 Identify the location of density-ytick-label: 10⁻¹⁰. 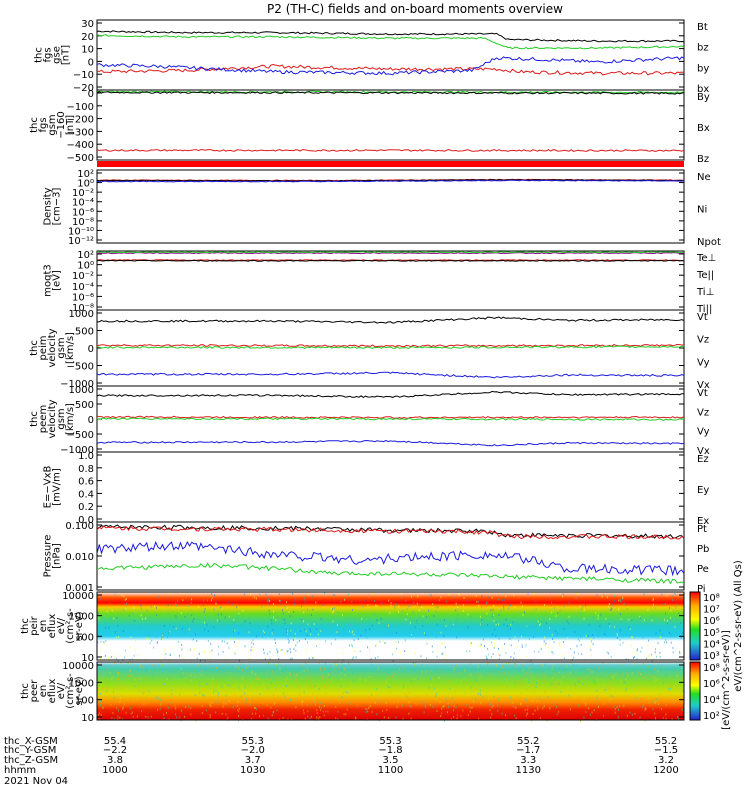
(81, 231).